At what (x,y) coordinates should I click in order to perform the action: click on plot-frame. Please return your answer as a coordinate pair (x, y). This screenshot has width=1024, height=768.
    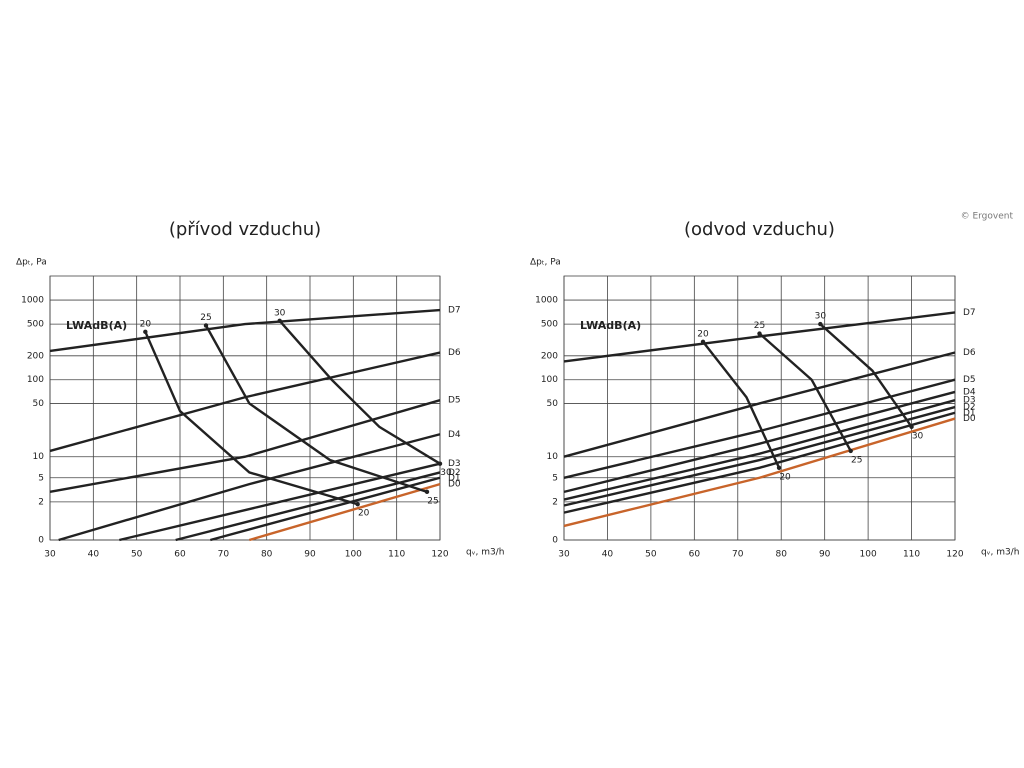
    Looking at the image, I should click on (245, 408).